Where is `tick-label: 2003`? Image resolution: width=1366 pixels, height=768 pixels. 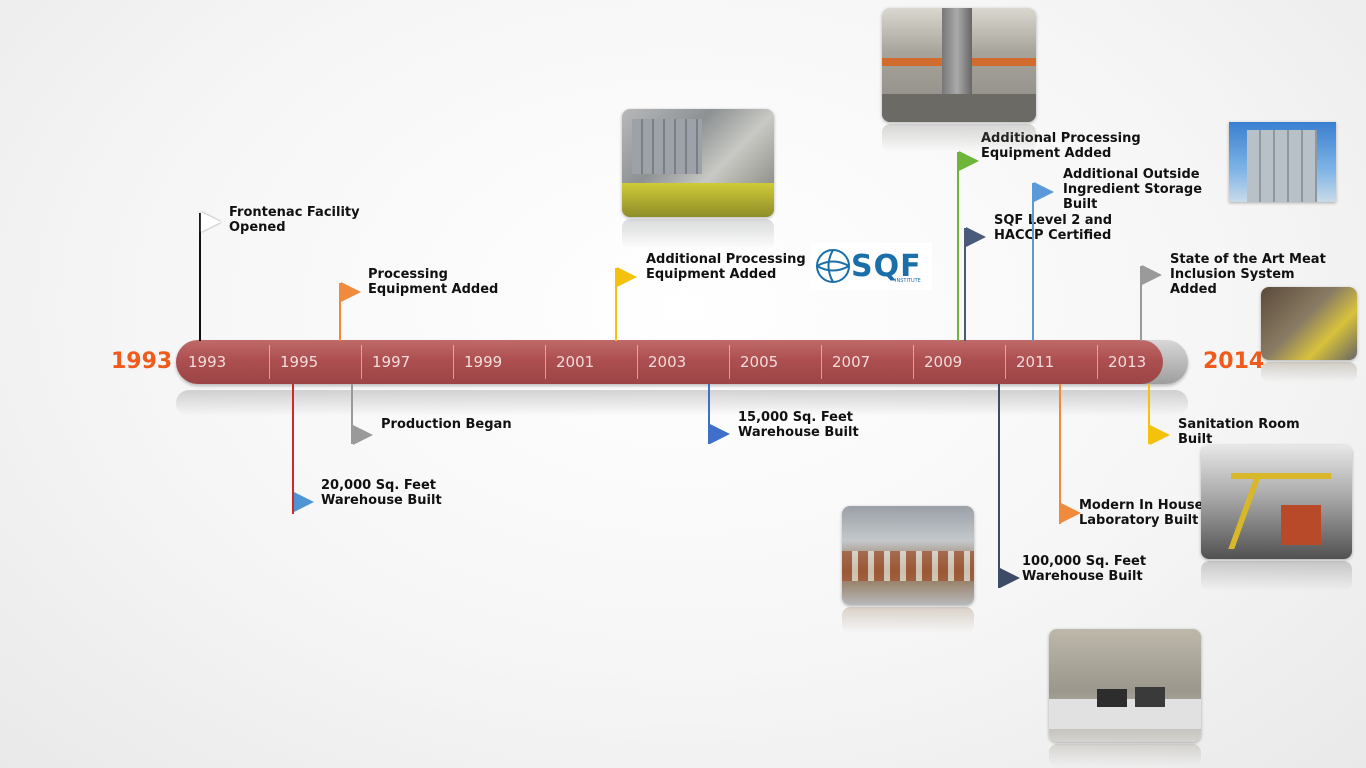 tick-label: 2003 is located at coordinates (667, 362).